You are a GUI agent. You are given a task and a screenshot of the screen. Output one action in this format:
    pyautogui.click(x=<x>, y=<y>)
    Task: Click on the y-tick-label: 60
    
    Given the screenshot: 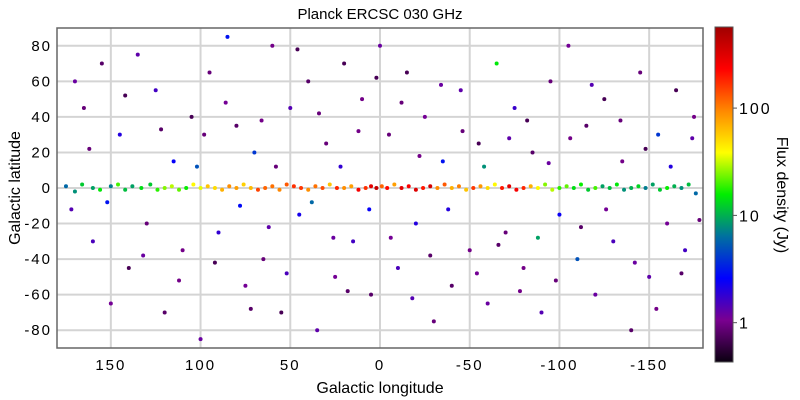 What is the action you would take?
    pyautogui.click(x=41, y=81)
    